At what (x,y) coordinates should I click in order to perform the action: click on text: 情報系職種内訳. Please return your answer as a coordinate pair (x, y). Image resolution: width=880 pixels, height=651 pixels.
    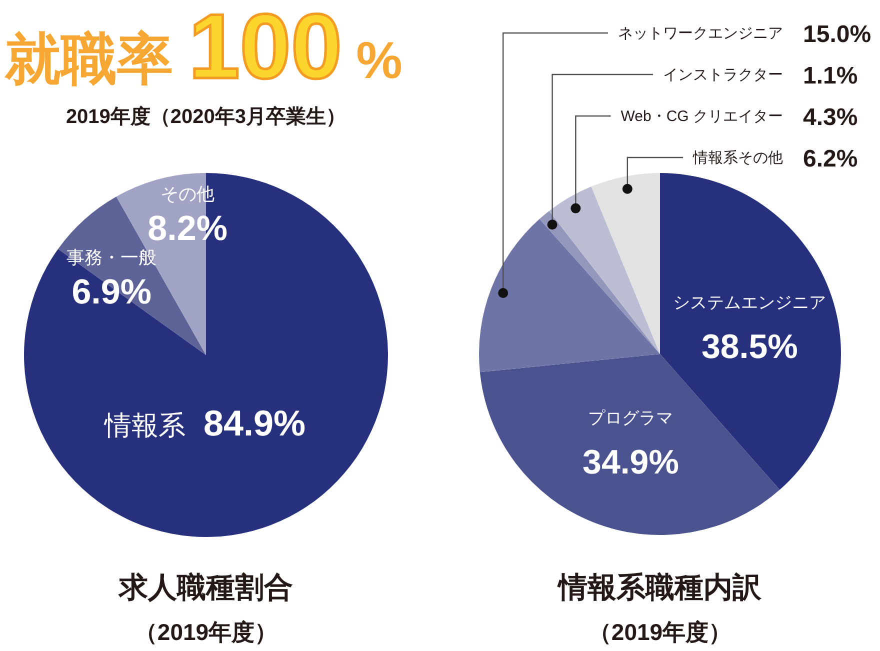
    Looking at the image, I should click on (659, 588).